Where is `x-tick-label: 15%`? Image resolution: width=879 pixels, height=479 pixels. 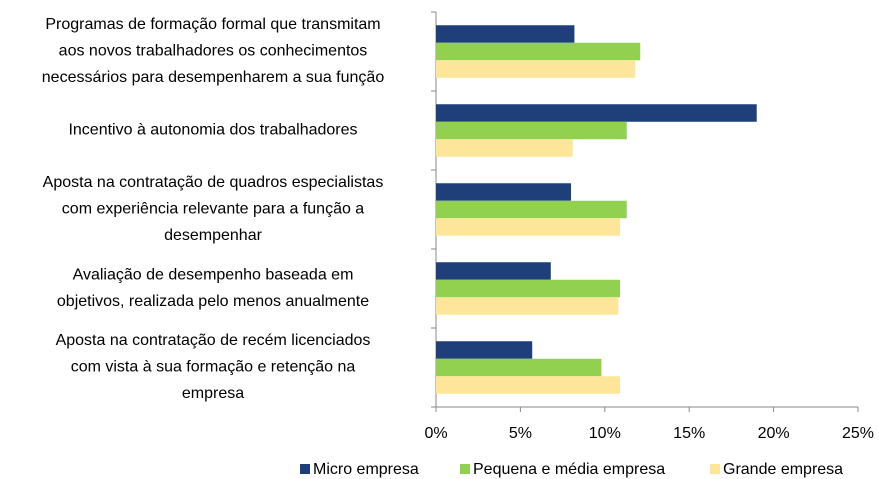
x-tick-label: 15% is located at coordinates (689, 433).